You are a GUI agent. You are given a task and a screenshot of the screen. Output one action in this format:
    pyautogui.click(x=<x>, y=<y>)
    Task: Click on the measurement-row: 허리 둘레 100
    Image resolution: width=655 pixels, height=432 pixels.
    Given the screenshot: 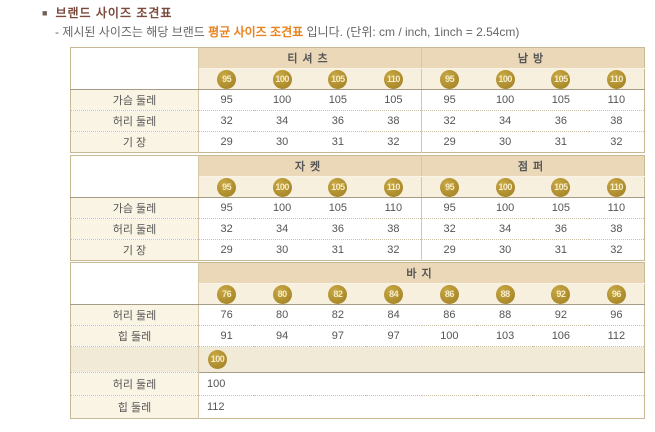 What is the action you would take?
    pyautogui.click(x=357, y=384)
    